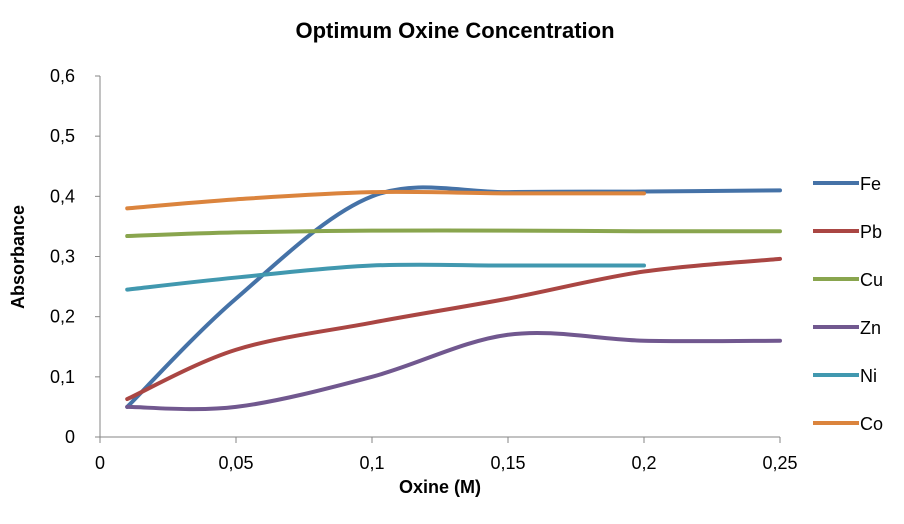  I want to click on x-ticks: 0 0,05 0,1 0,15 0,2 0,25, so click(446, 455).